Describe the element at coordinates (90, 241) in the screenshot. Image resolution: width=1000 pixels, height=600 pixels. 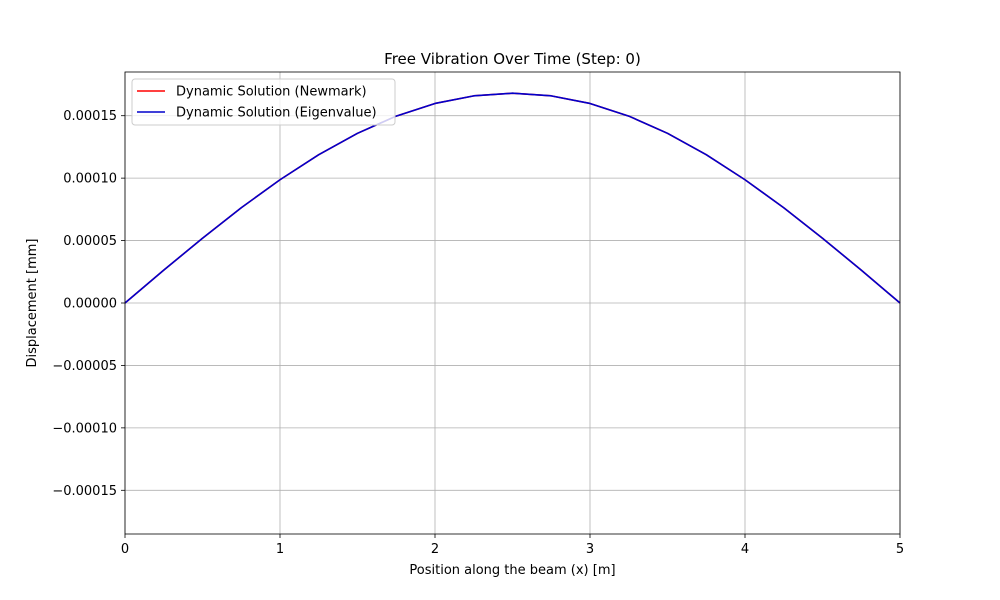
I see `y-tick-label: 0.00005` at that location.